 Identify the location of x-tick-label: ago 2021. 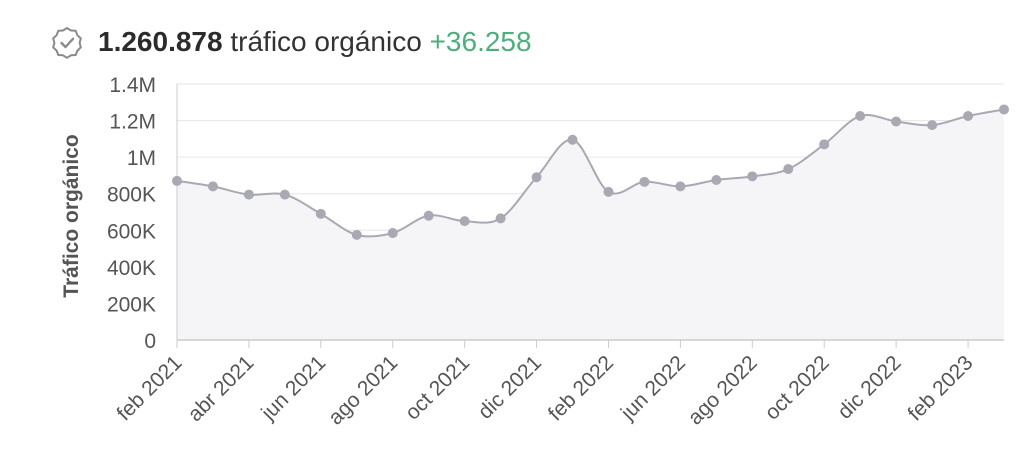
(363, 390).